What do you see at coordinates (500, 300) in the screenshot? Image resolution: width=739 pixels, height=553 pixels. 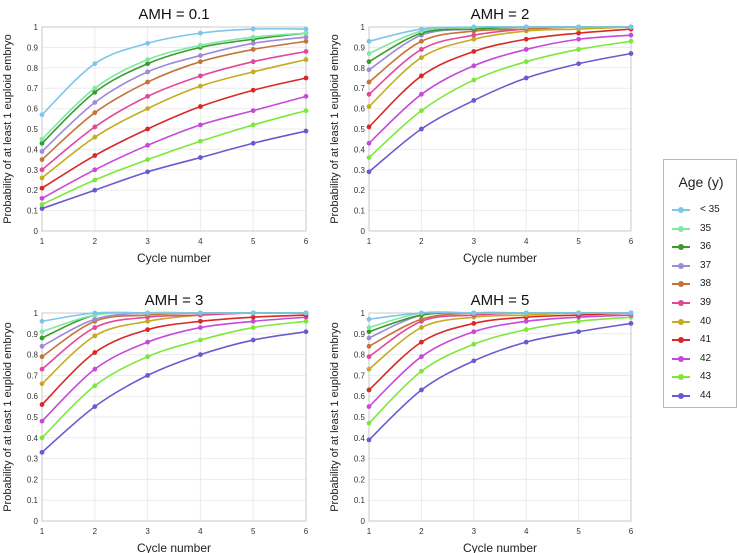 I see `chart-title: AMH = 5` at bounding box center [500, 300].